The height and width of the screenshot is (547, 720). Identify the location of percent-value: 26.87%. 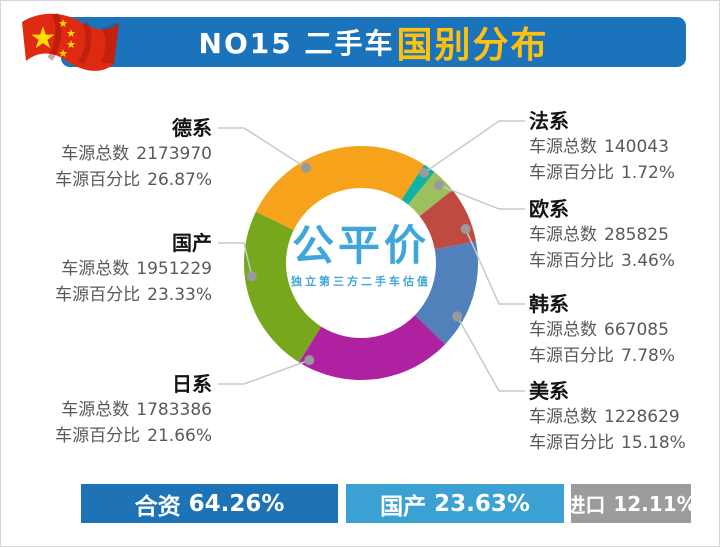
(179, 180).